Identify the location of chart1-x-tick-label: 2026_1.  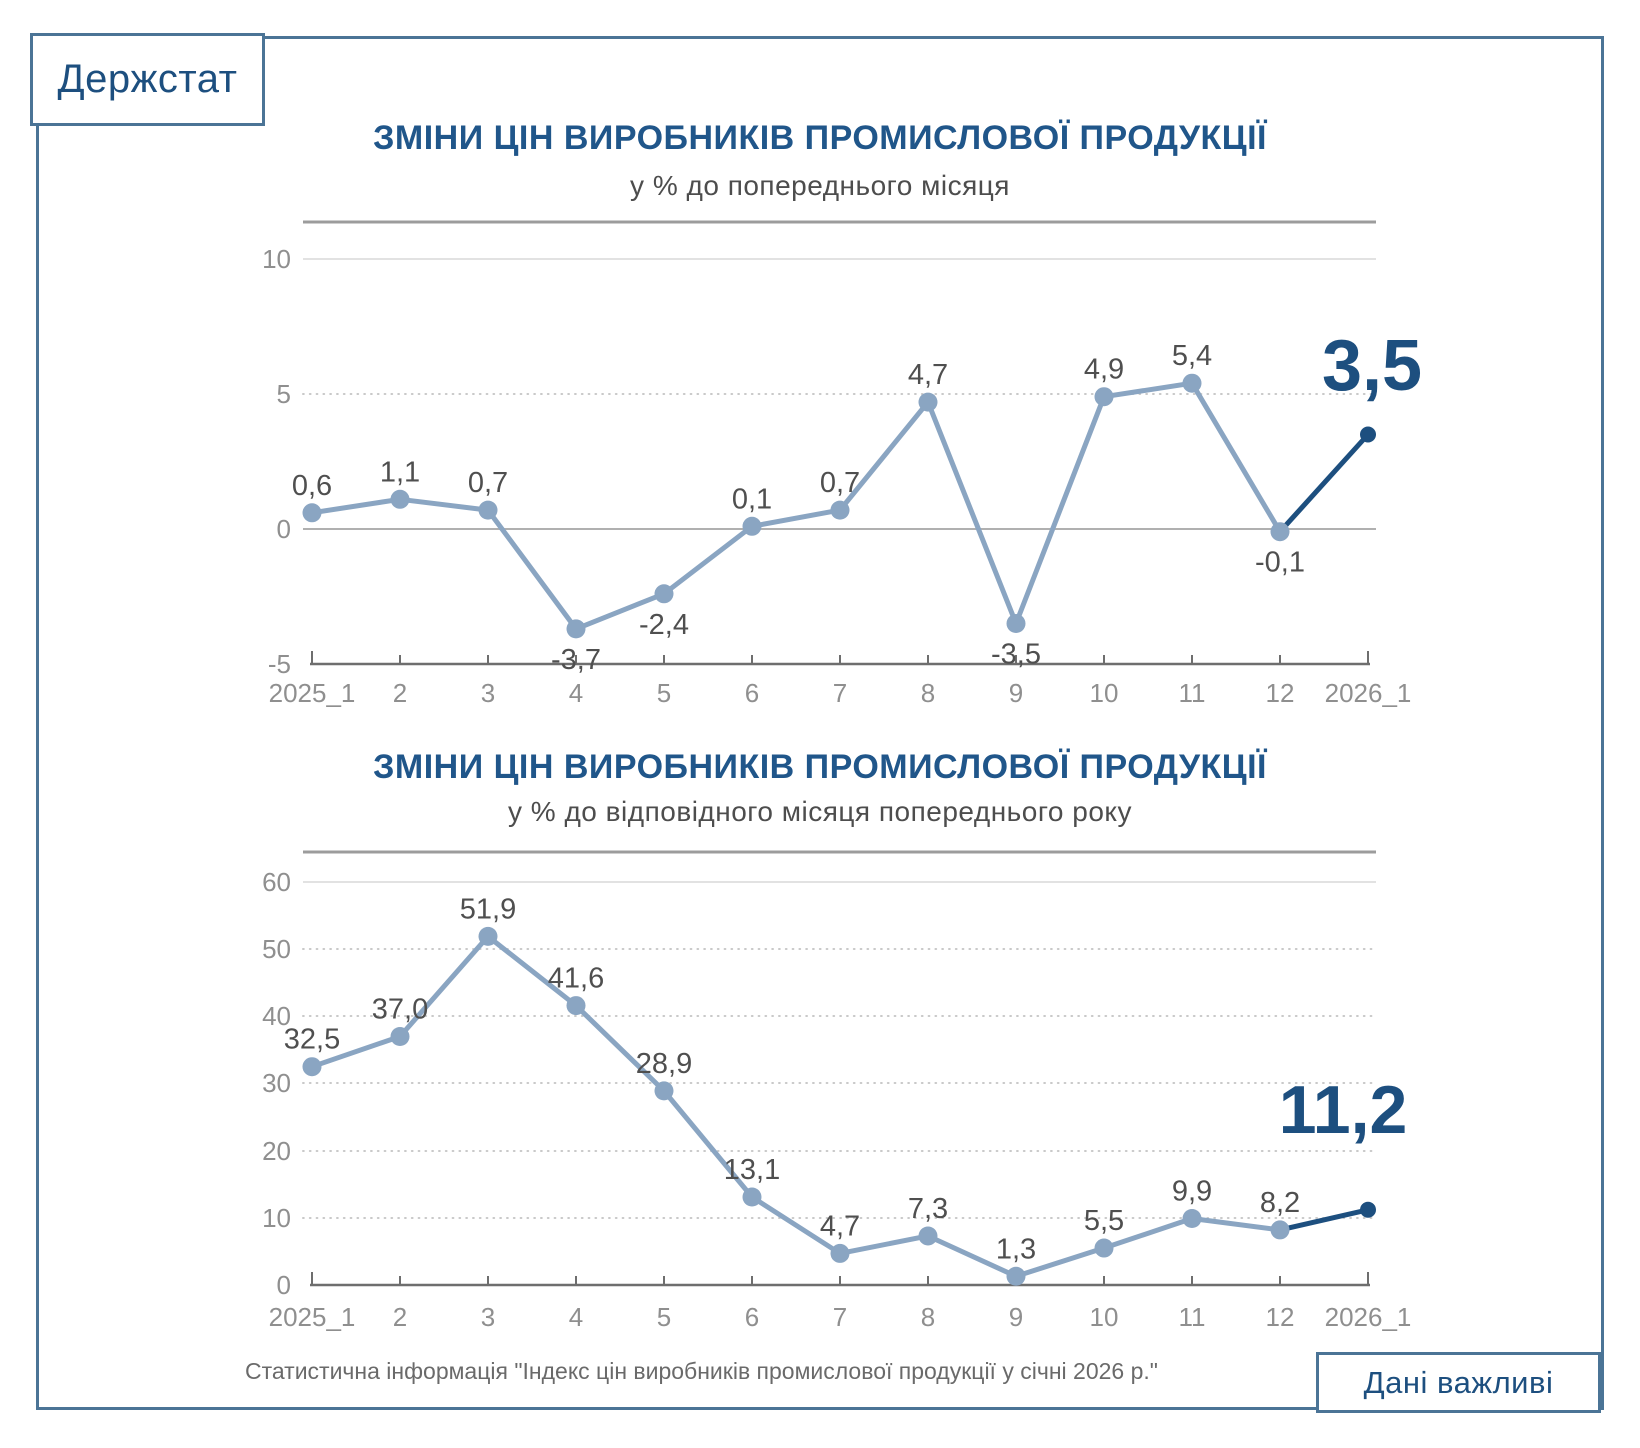
(1368, 693).